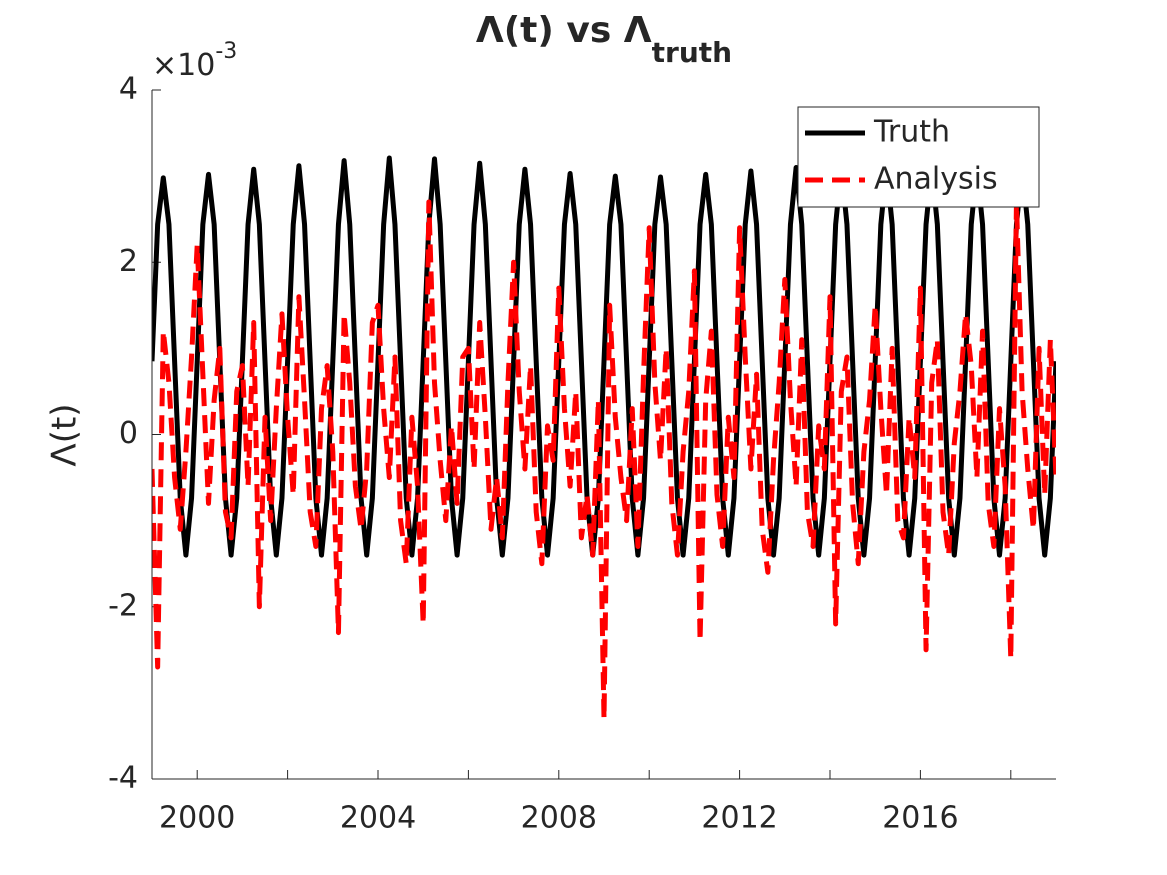  Describe the element at coordinates (911, 132) in the screenshot. I see `legend-label: Truth` at that location.